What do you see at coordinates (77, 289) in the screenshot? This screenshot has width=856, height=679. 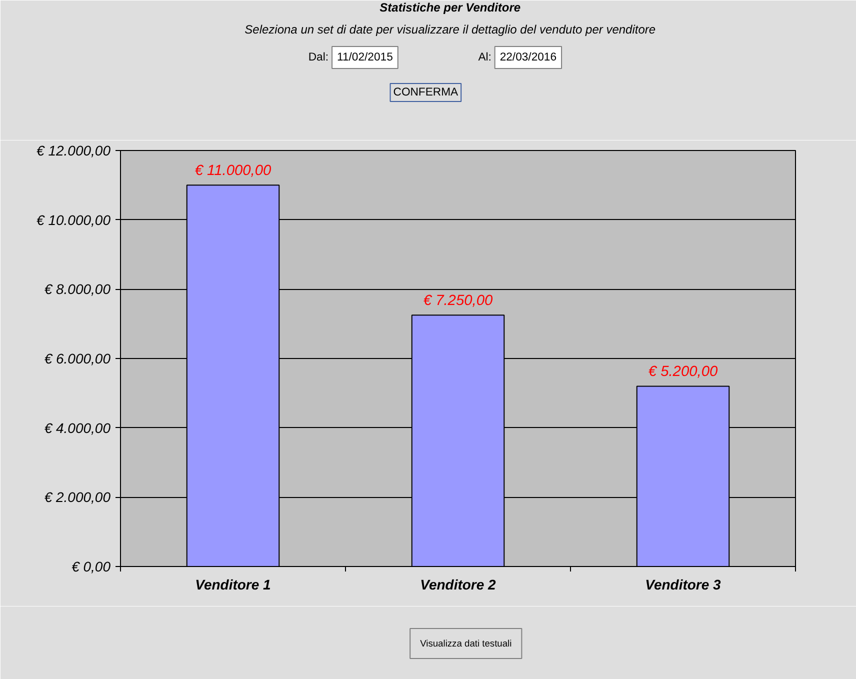 I see `y-tick-label: € 8.000,00` at bounding box center [77, 289].